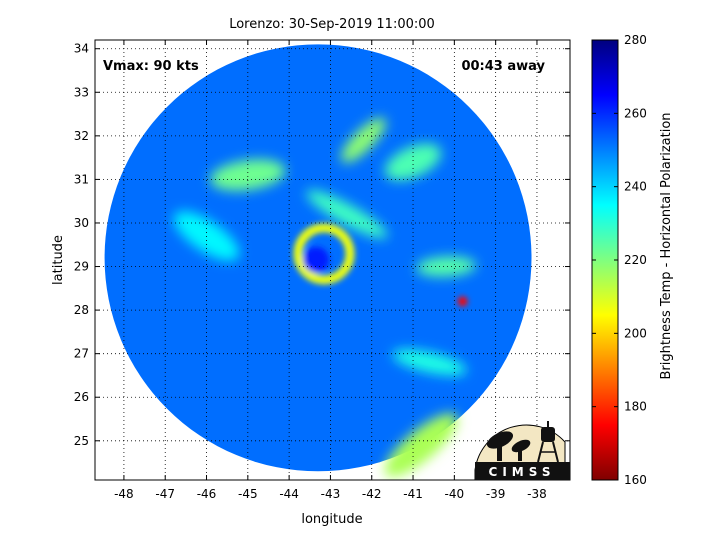 This screenshot has width=720, height=540. I want to click on colorbar-tick-label: 280, so click(635, 40).